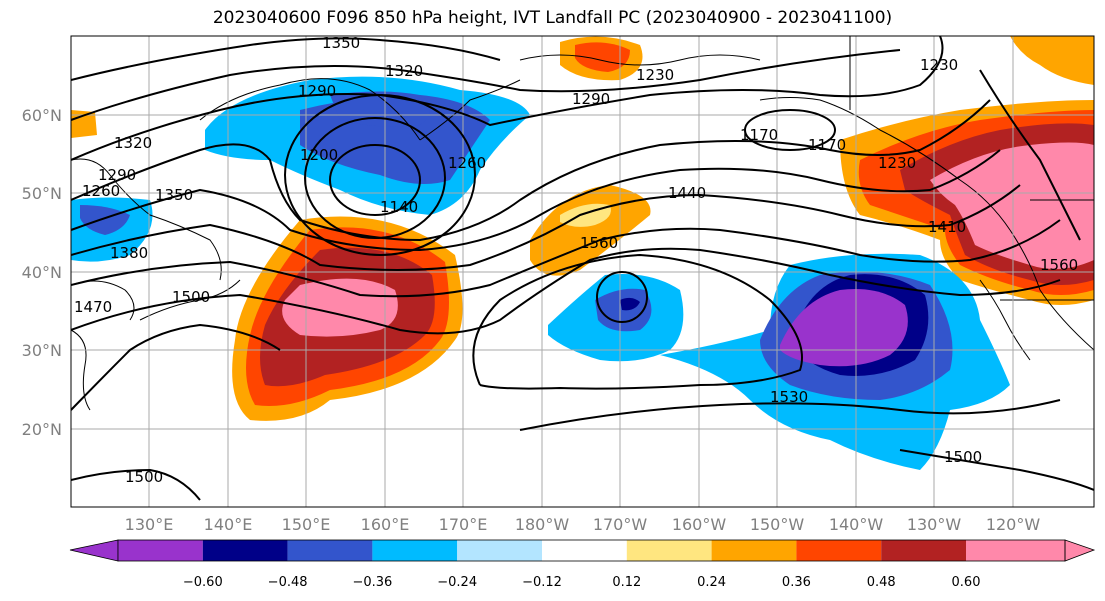 Image resolution: width=1105 pixels, height=601 pixels. What do you see at coordinates (42, 115) in the screenshot?
I see `lat-label-60n: 60°N` at bounding box center [42, 115].